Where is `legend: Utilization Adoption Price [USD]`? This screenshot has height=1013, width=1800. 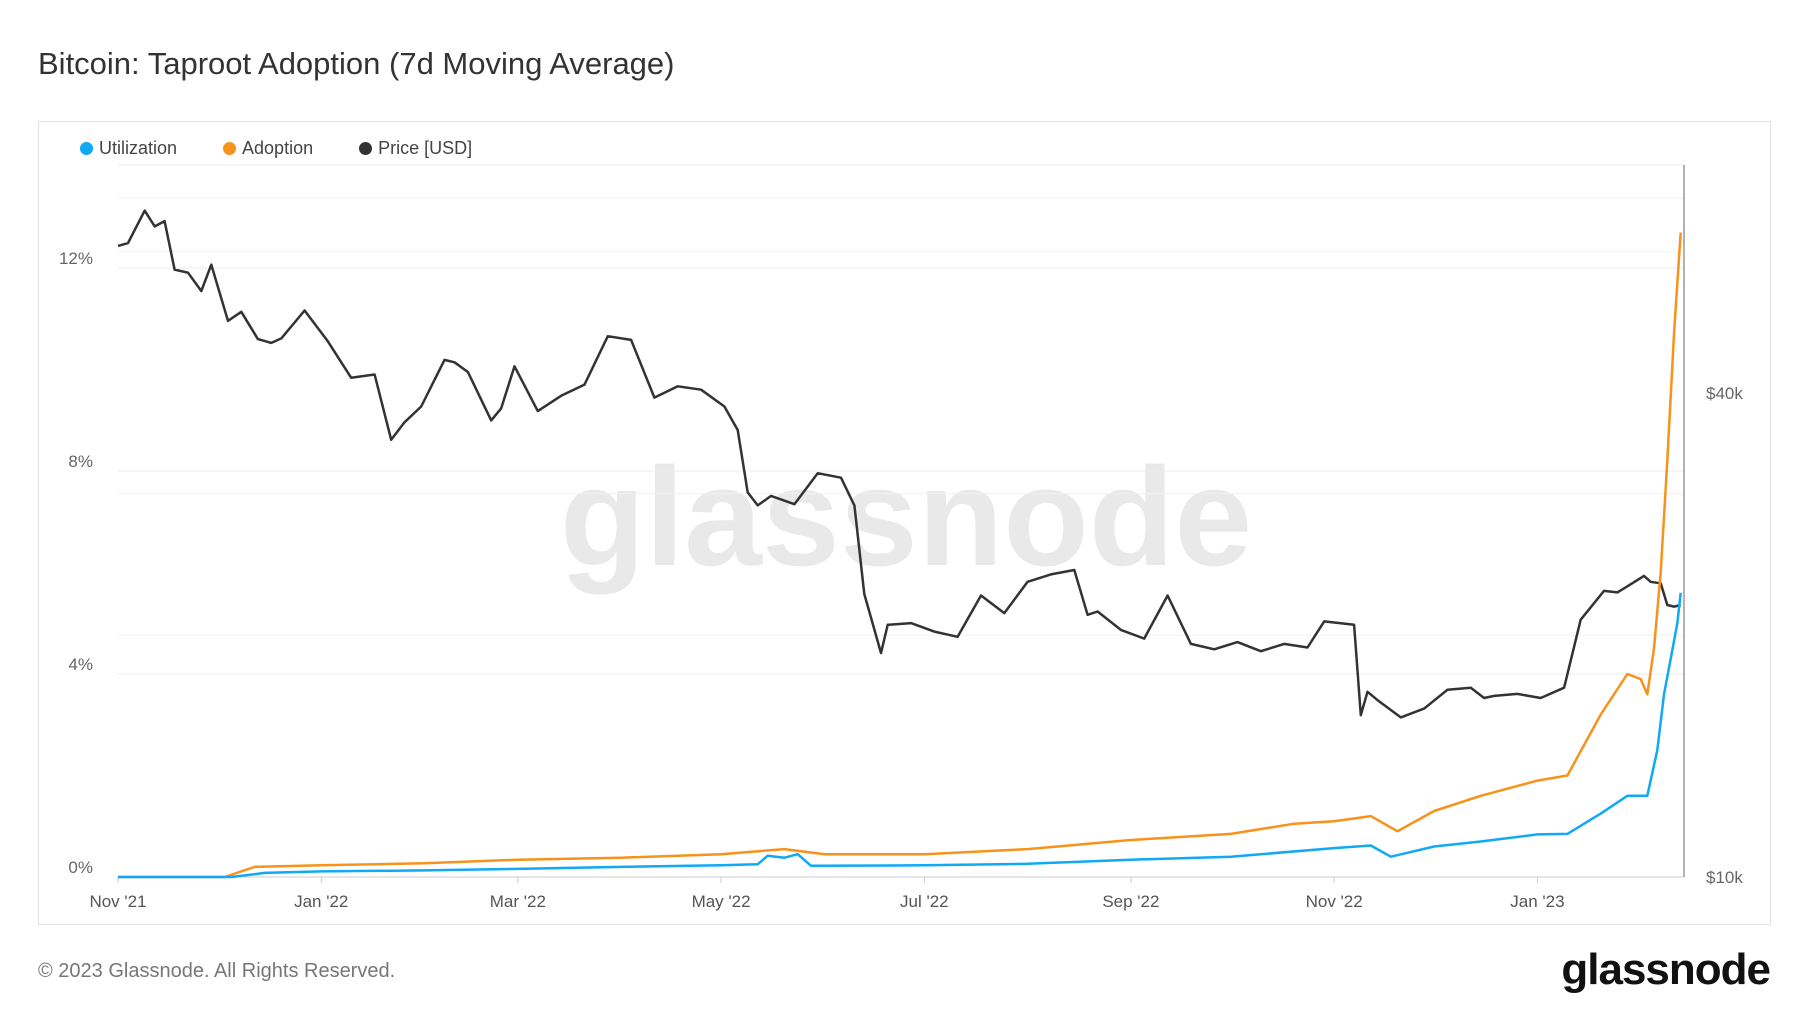
legend: Utilization Adoption Price [USD] is located at coordinates (276, 148).